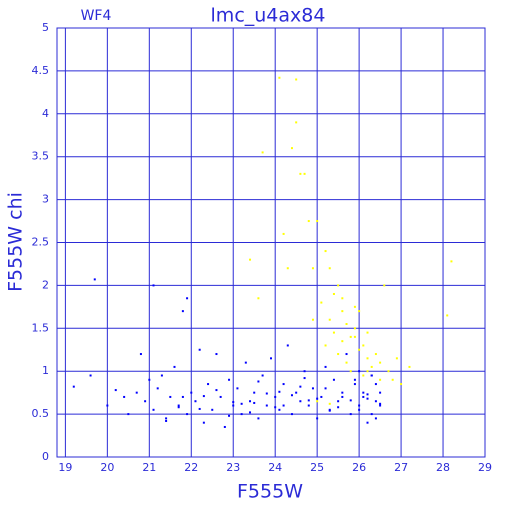  I want to click on y-tick-label: 5, so click(45, 27).